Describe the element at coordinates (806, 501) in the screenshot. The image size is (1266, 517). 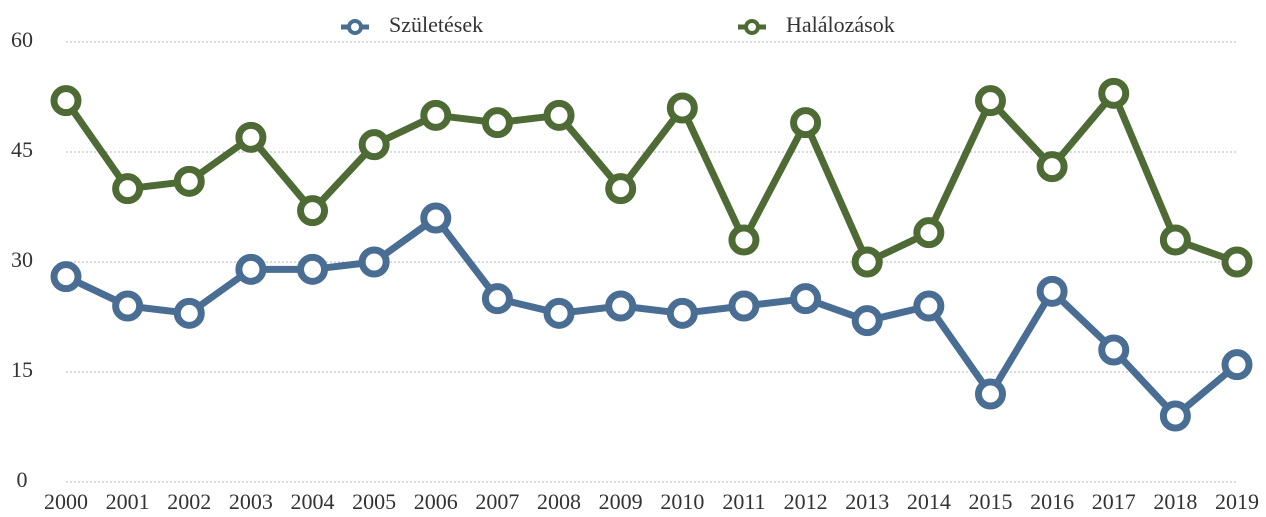
I see `x-tick-label: 2012` at that location.